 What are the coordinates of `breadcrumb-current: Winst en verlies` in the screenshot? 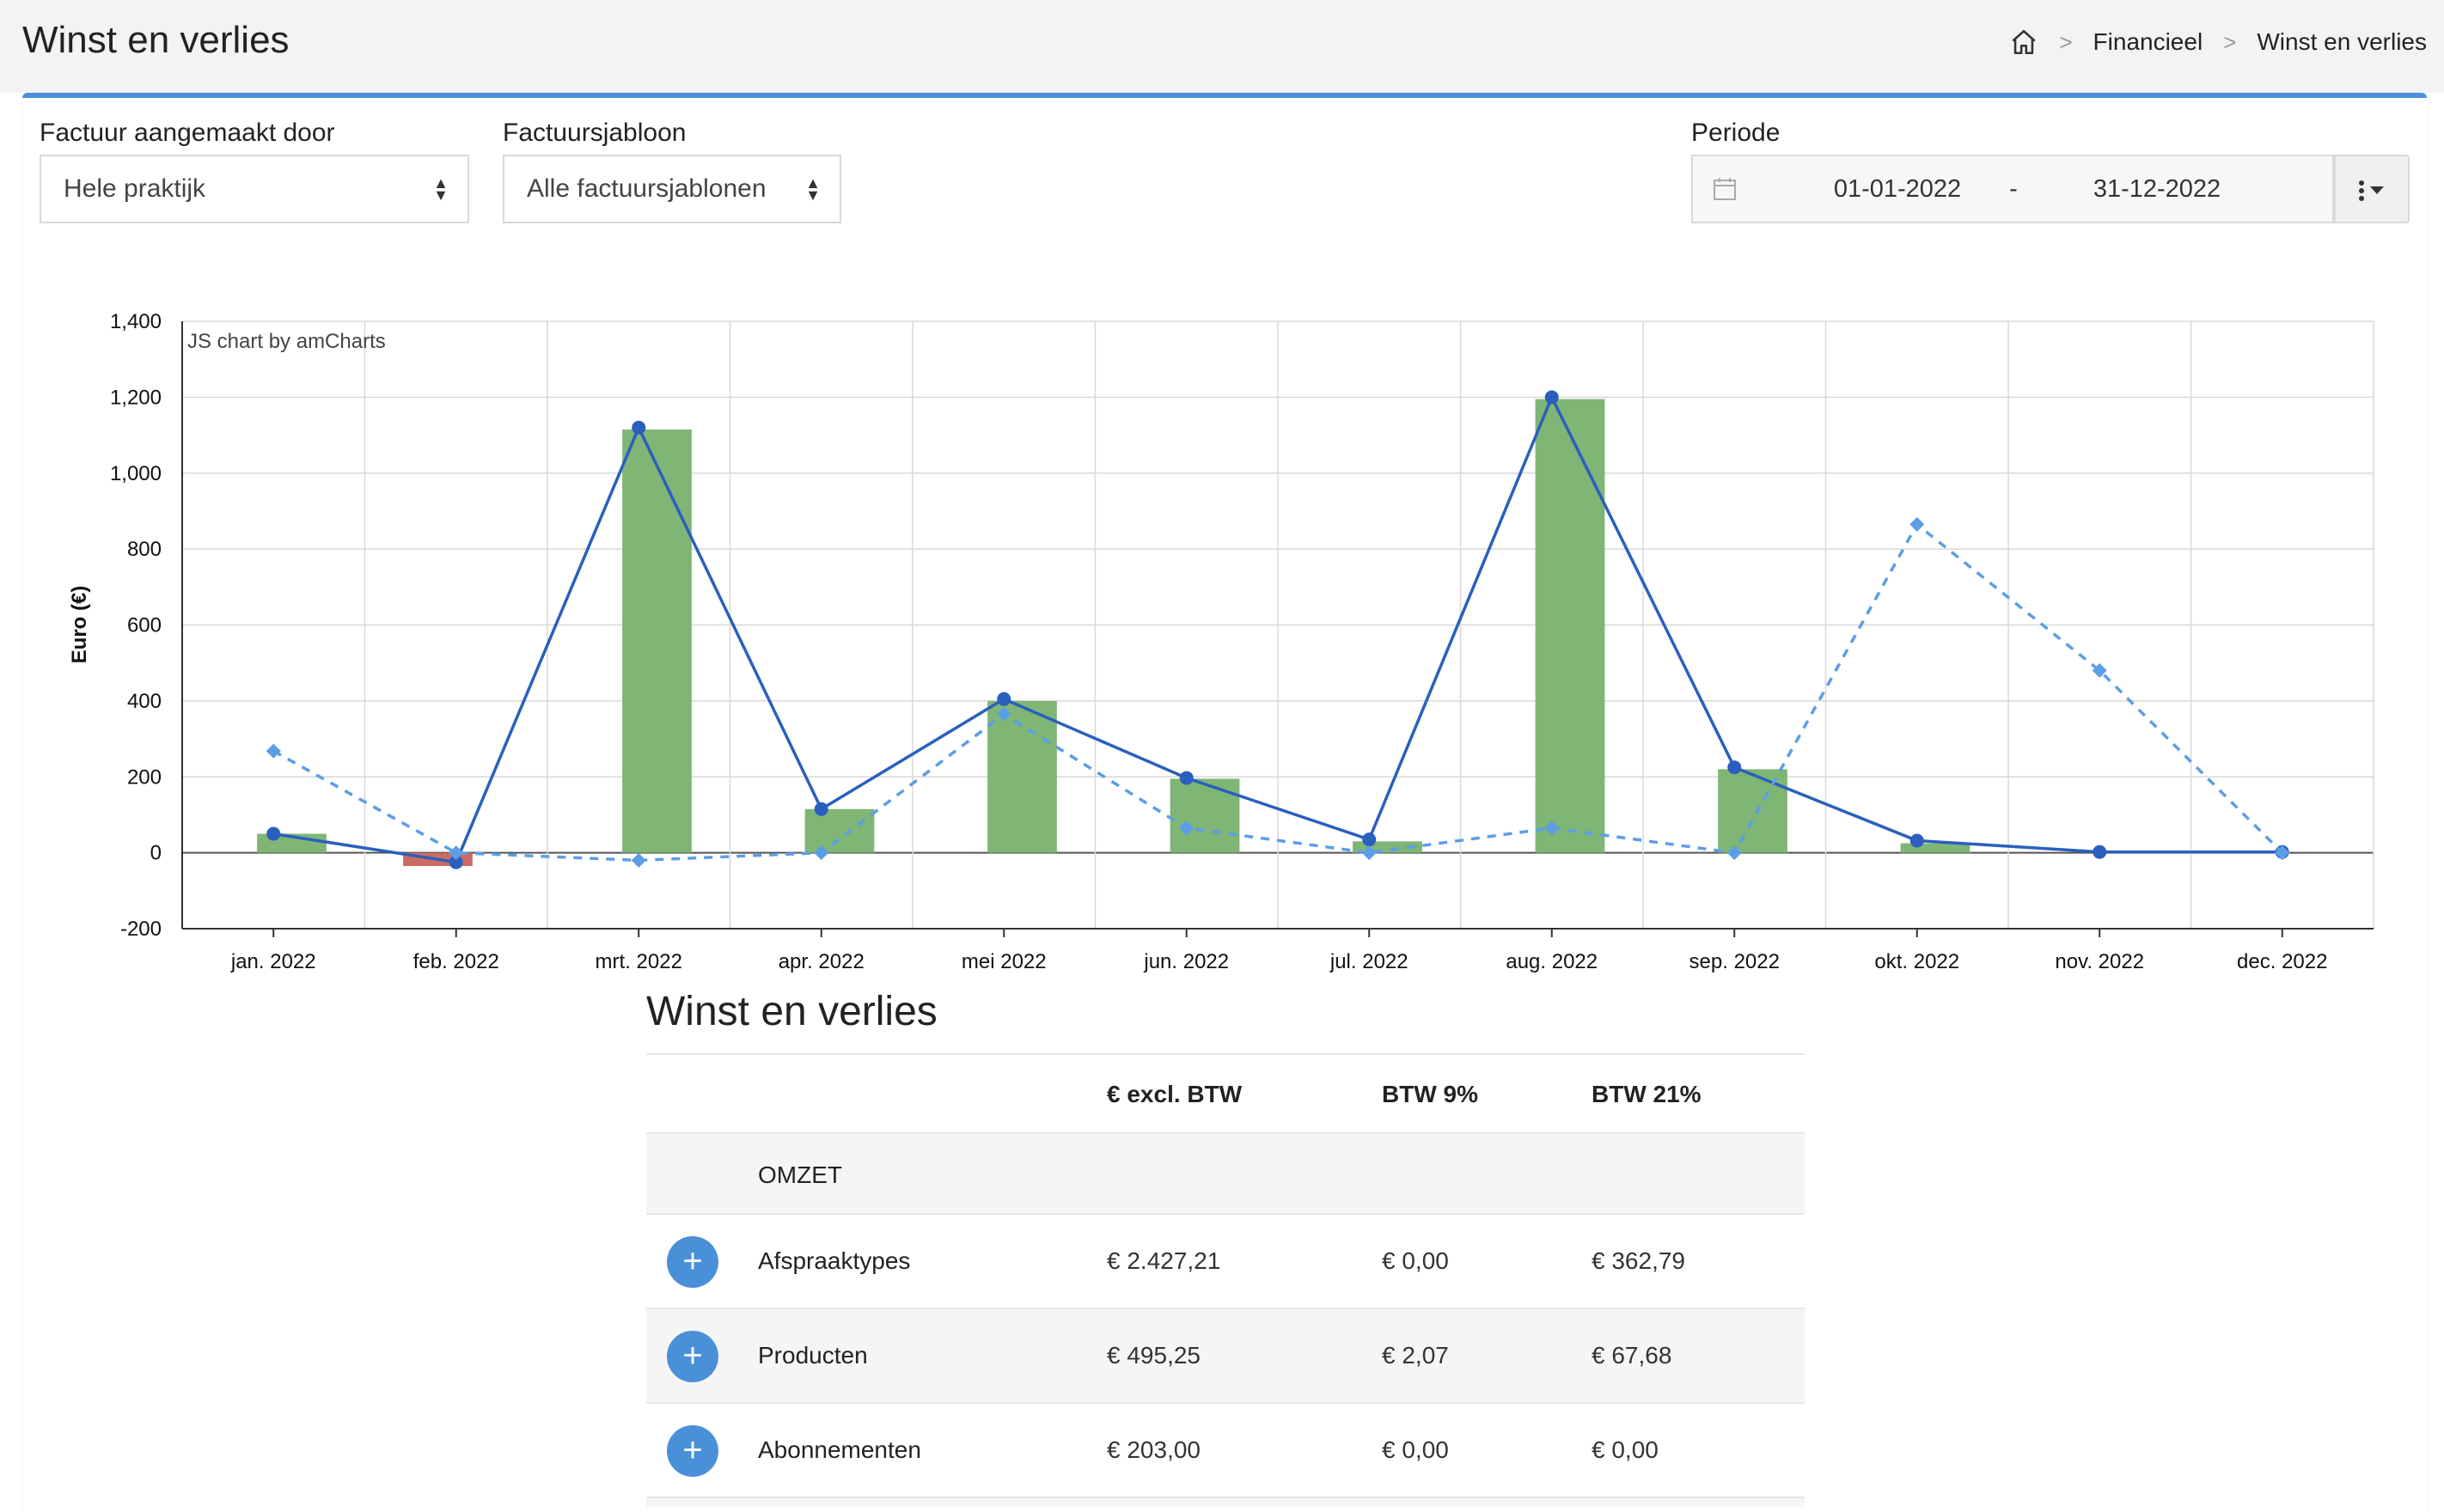 It's located at (2342, 41).